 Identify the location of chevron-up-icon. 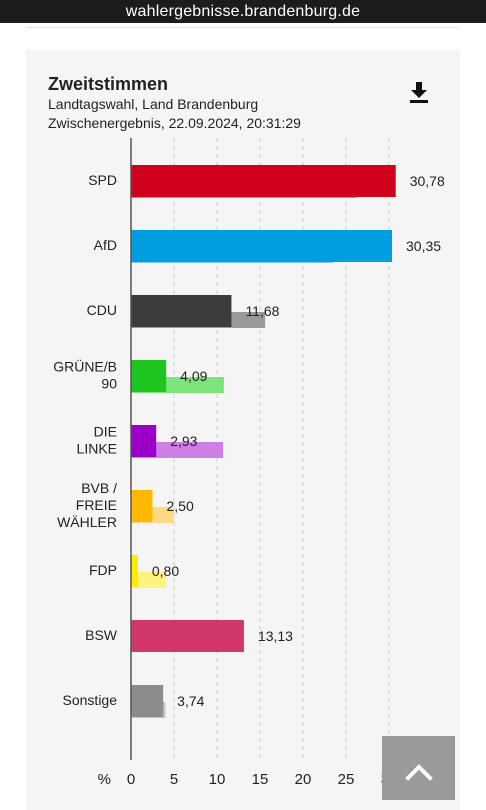
(419, 772).